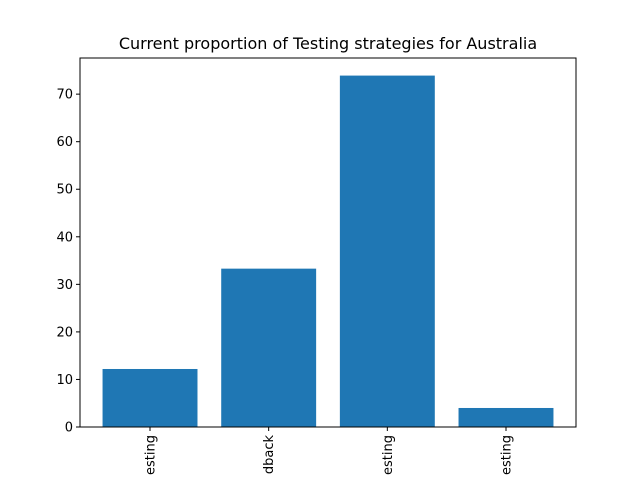 The width and height of the screenshot is (640, 480). I want to click on y-tick-label-7: 70, so click(64, 95).